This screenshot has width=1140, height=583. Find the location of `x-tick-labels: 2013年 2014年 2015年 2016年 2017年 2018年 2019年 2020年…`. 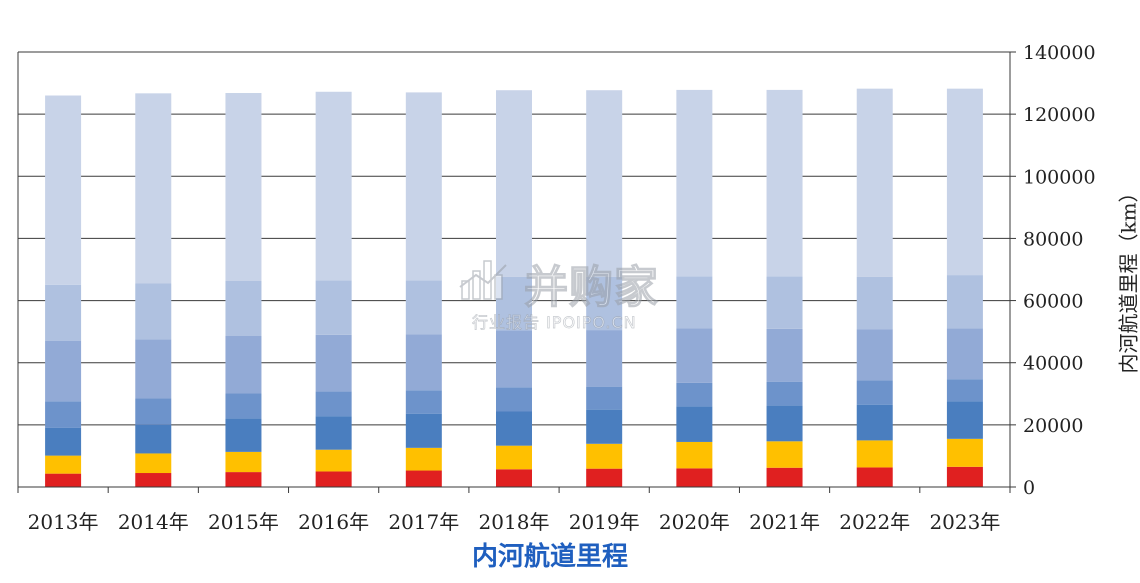

x-tick-labels: 2013年 2014年 2015年 2016年 2017年 2018年 2019年 2020年… is located at coordinates (514, 522).